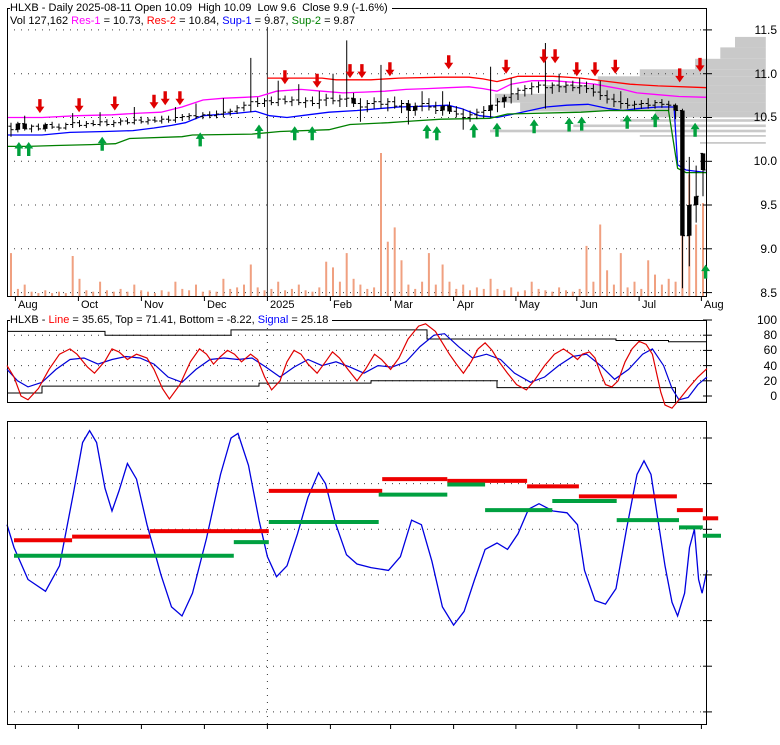  Describe the element at coordinates (154, 305) in the screenshot. I see `x-axis-label: Nov` at that location.